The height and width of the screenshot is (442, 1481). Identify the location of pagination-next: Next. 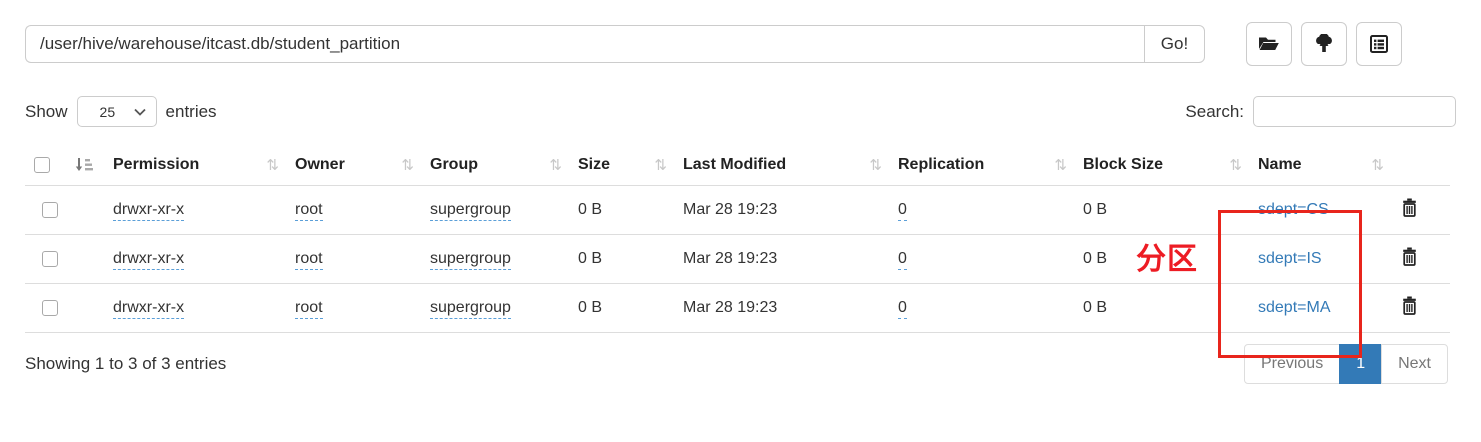
(1414, 364).